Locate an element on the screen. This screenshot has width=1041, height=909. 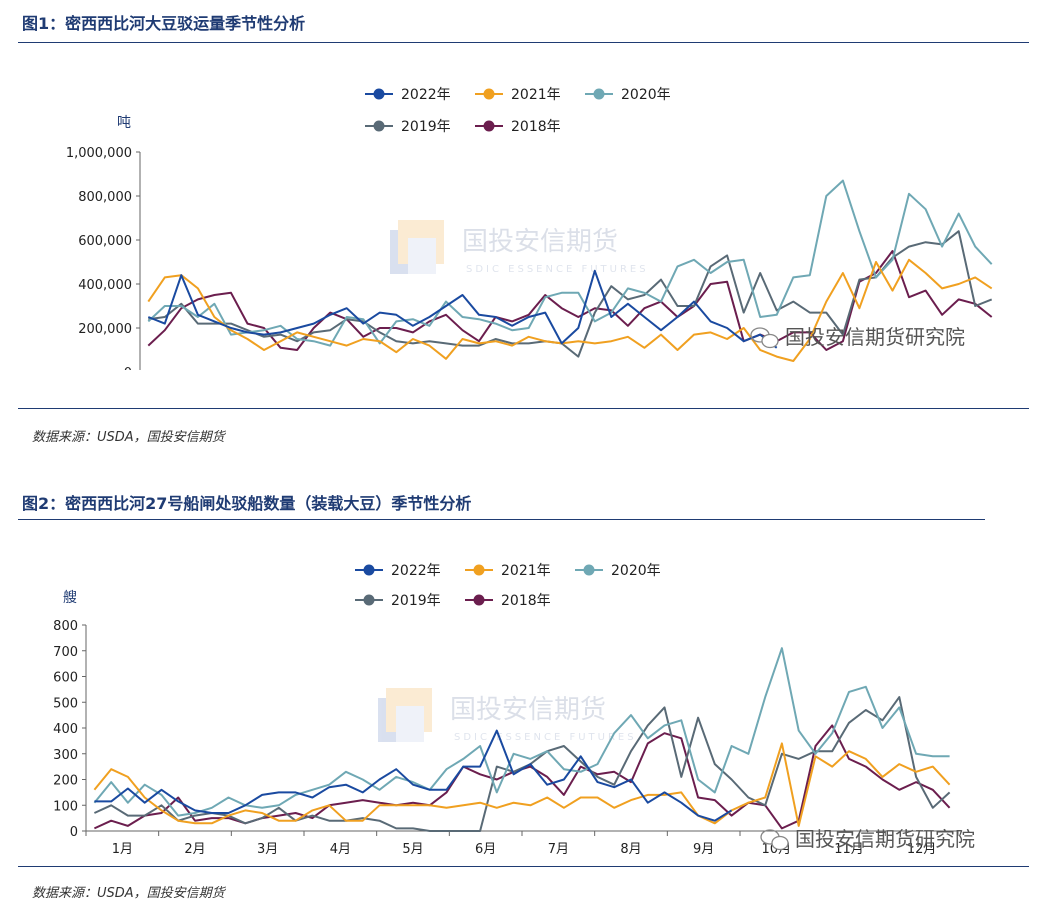
y-tick-label: 1,000,000 is located at coordinates (99, 153).